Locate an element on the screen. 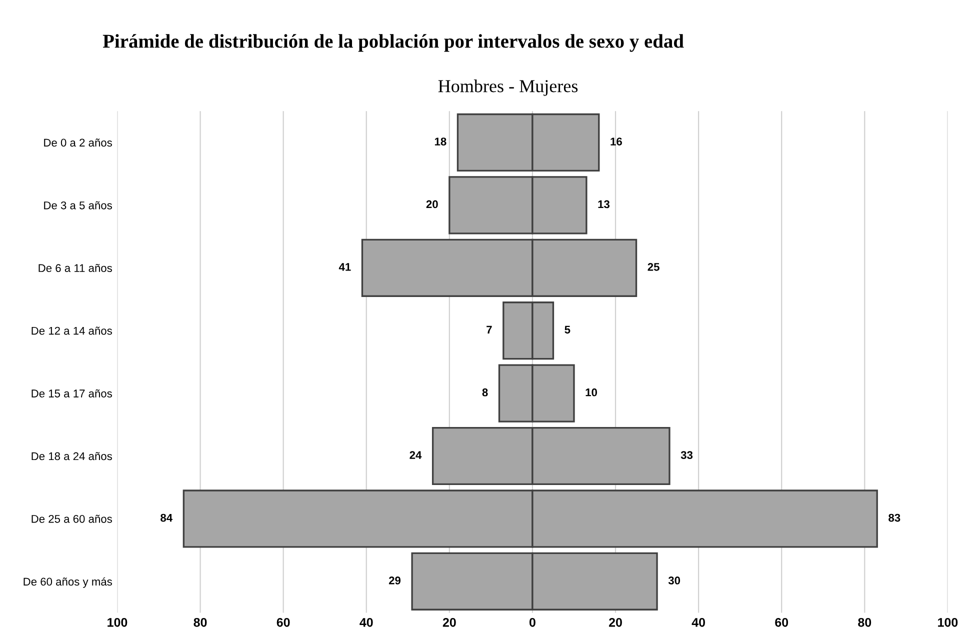 Image resolution: width=977 pixels, height=635 pixels. data-label: 7 is located at coordinates (489, 330).